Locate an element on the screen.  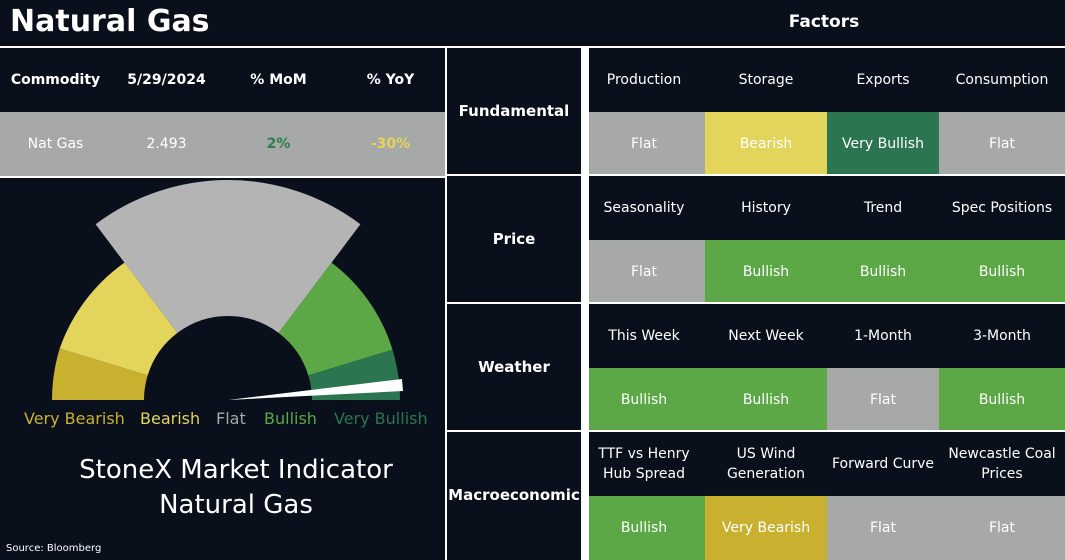
factor-name: 1-Month is located at coordinates (883, 336).